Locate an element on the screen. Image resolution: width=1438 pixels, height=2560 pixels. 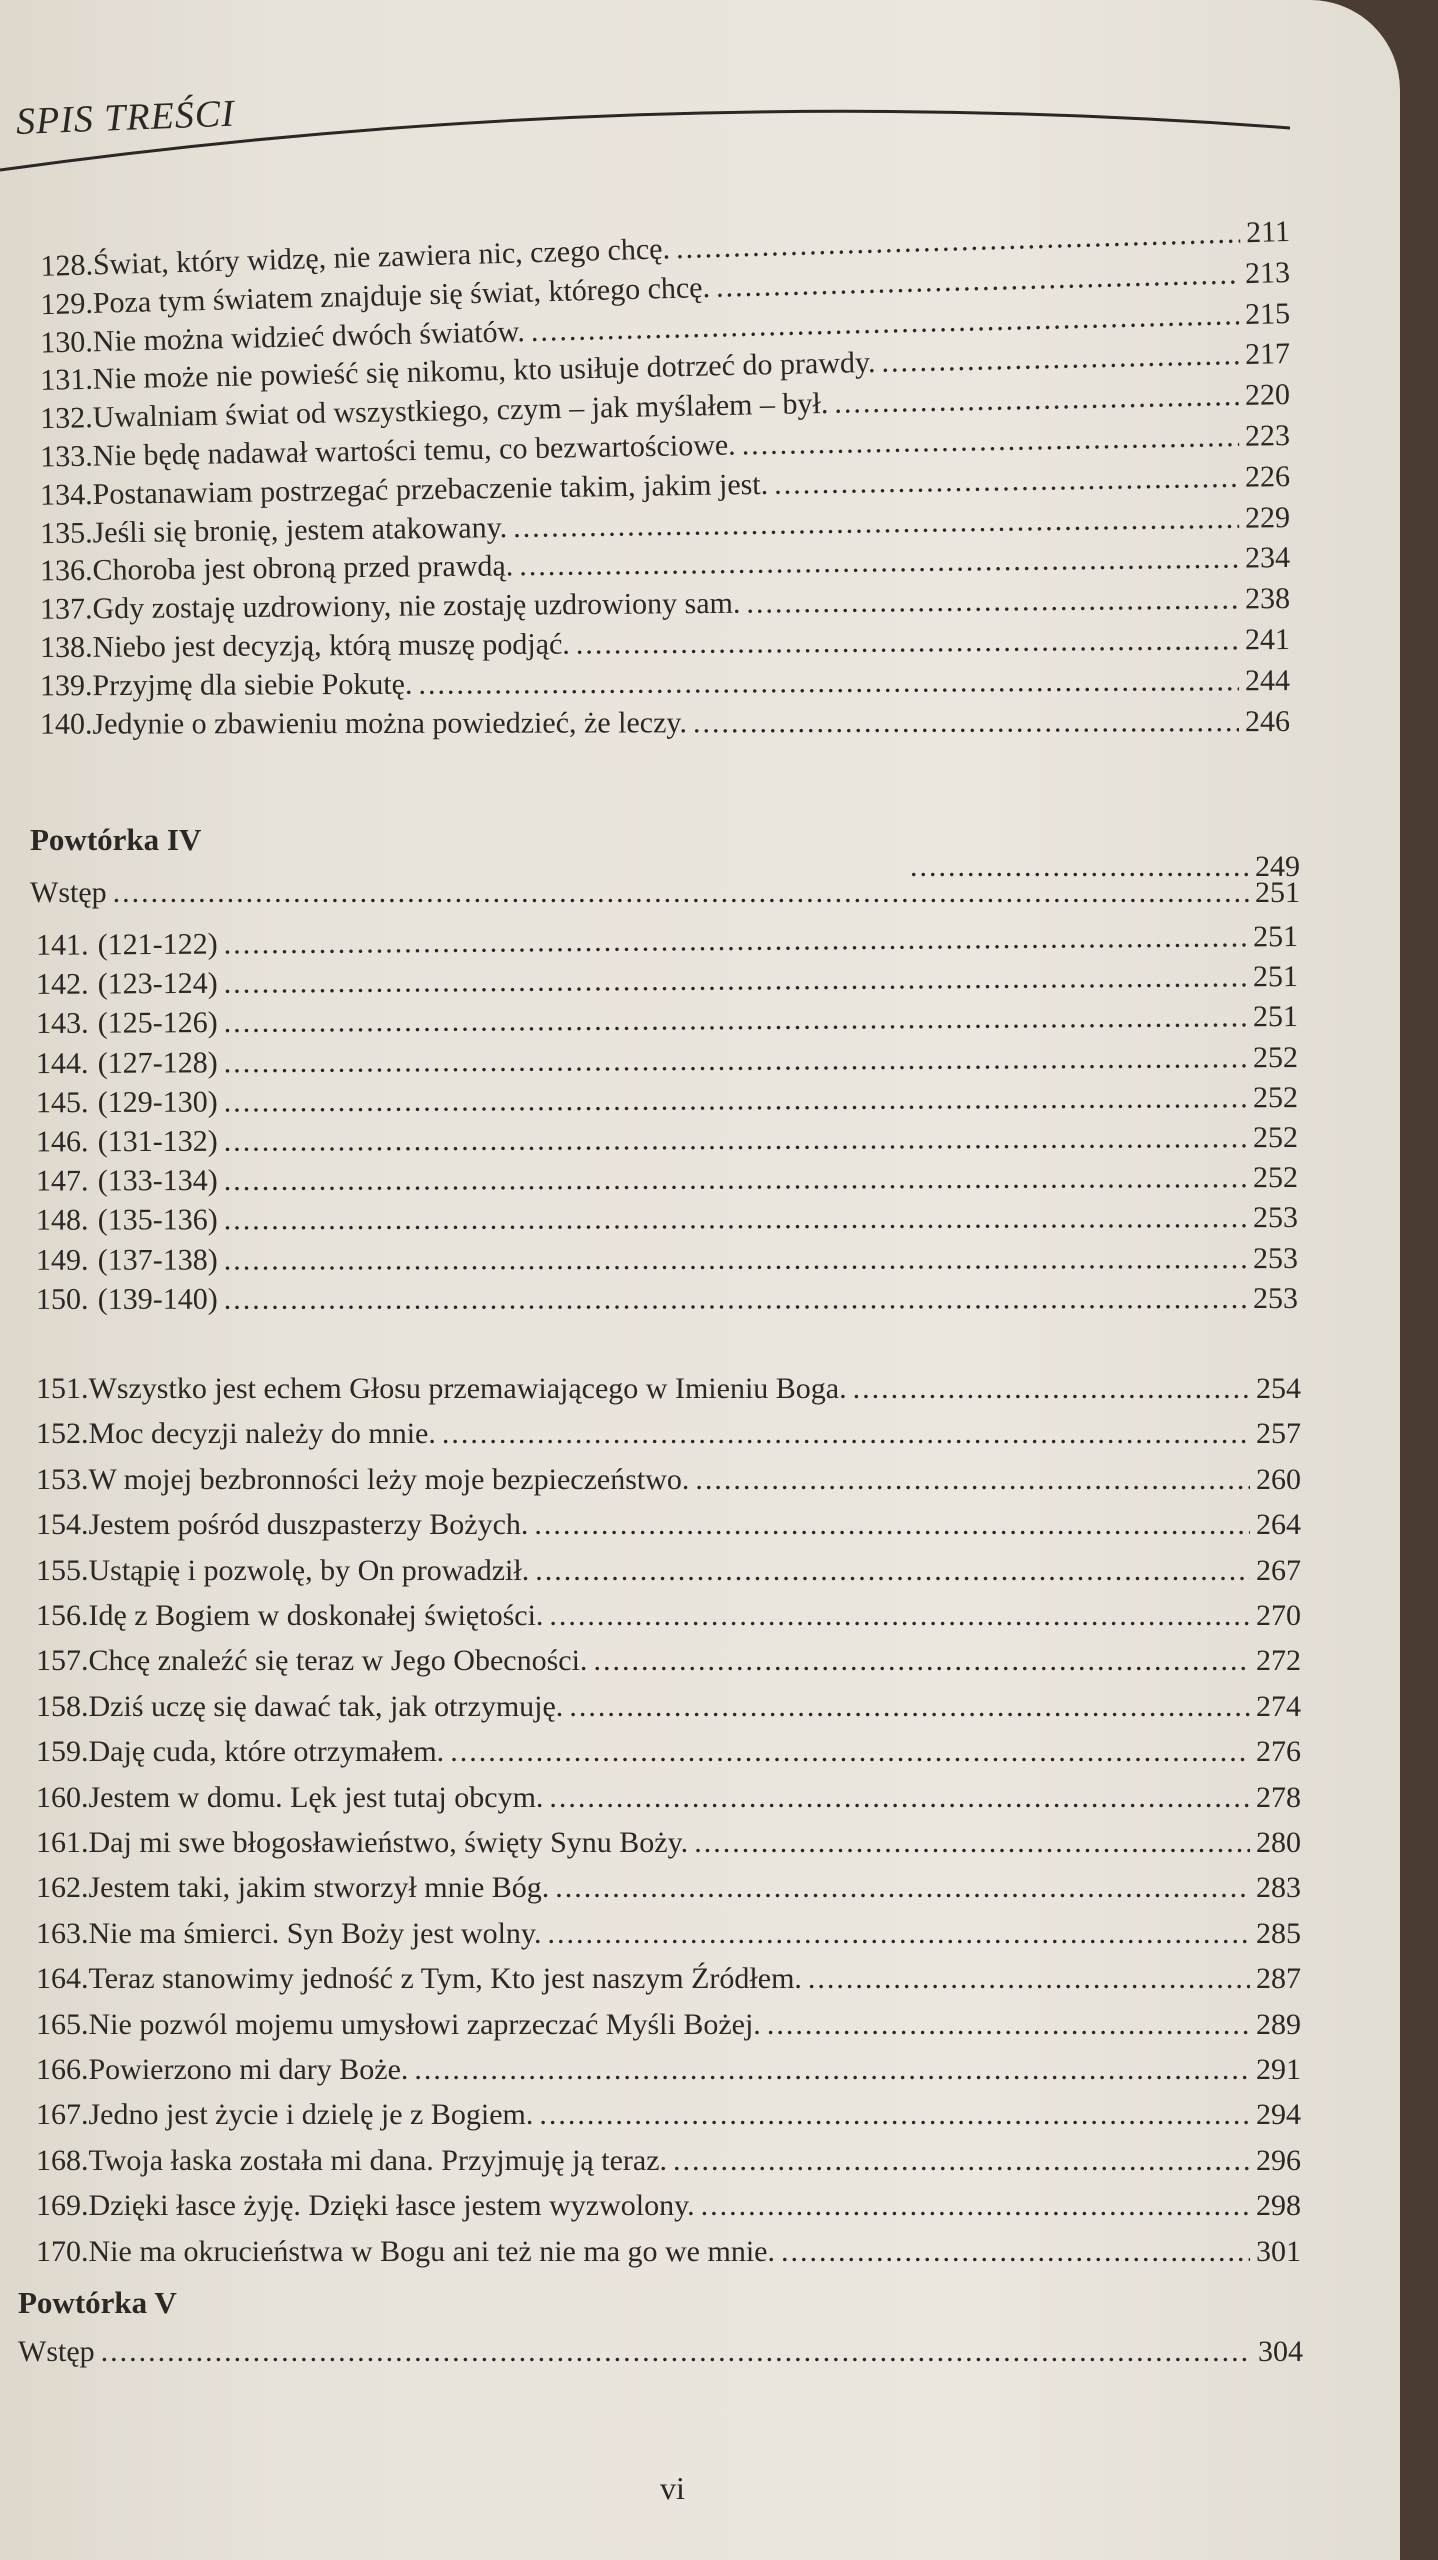
entry-number: 159. is located at coordinates (62, 1752).